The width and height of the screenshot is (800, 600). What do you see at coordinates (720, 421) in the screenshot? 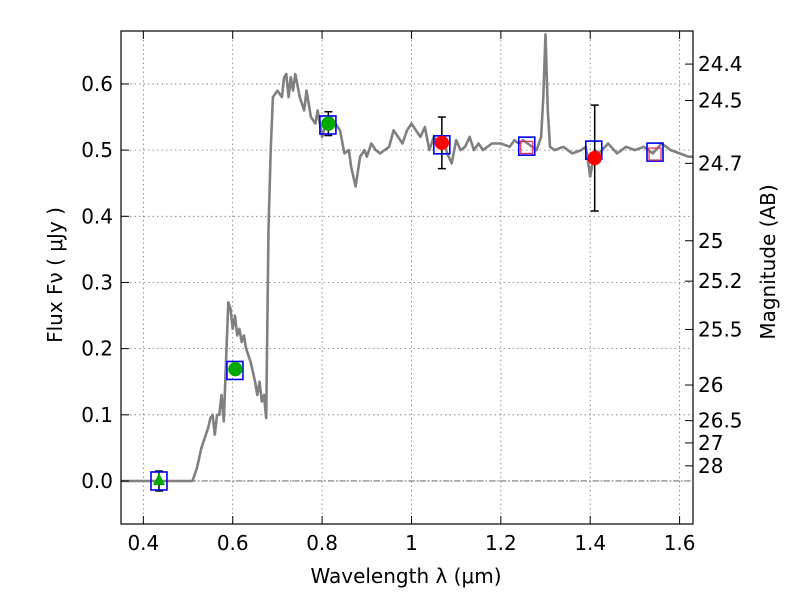
I see `right-tick-label: 26.5` at bounding box center [720, 421].